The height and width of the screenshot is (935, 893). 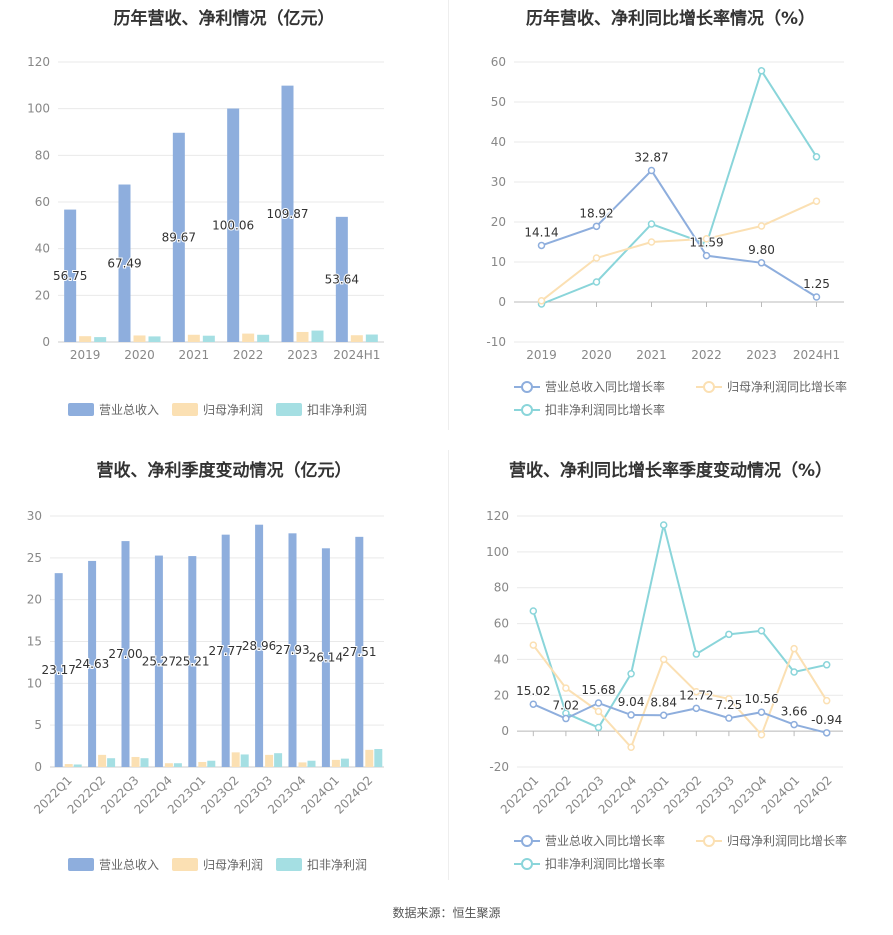 What do you see at coordinates (566, 706) in the screenshot?
I see `data-label: 7.02` at bounding box center [566, 706].